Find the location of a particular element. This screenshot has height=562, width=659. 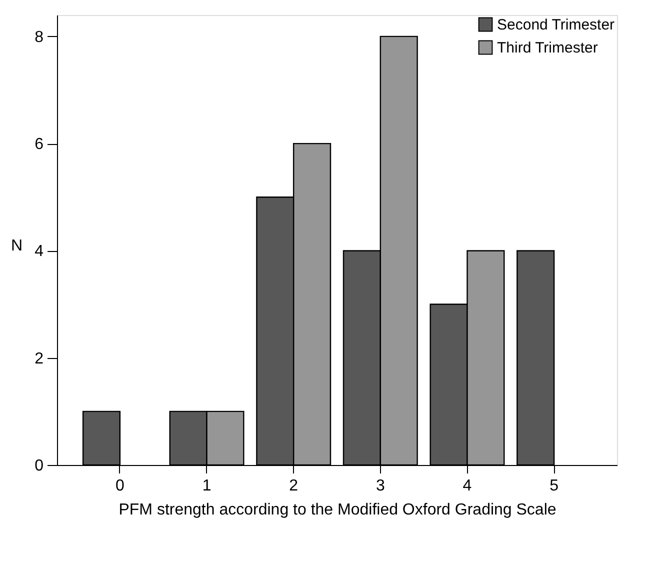

x-axis-title: PFM strength according to the Modified Oxford Grading Scale is located at coordinates (337, 510).